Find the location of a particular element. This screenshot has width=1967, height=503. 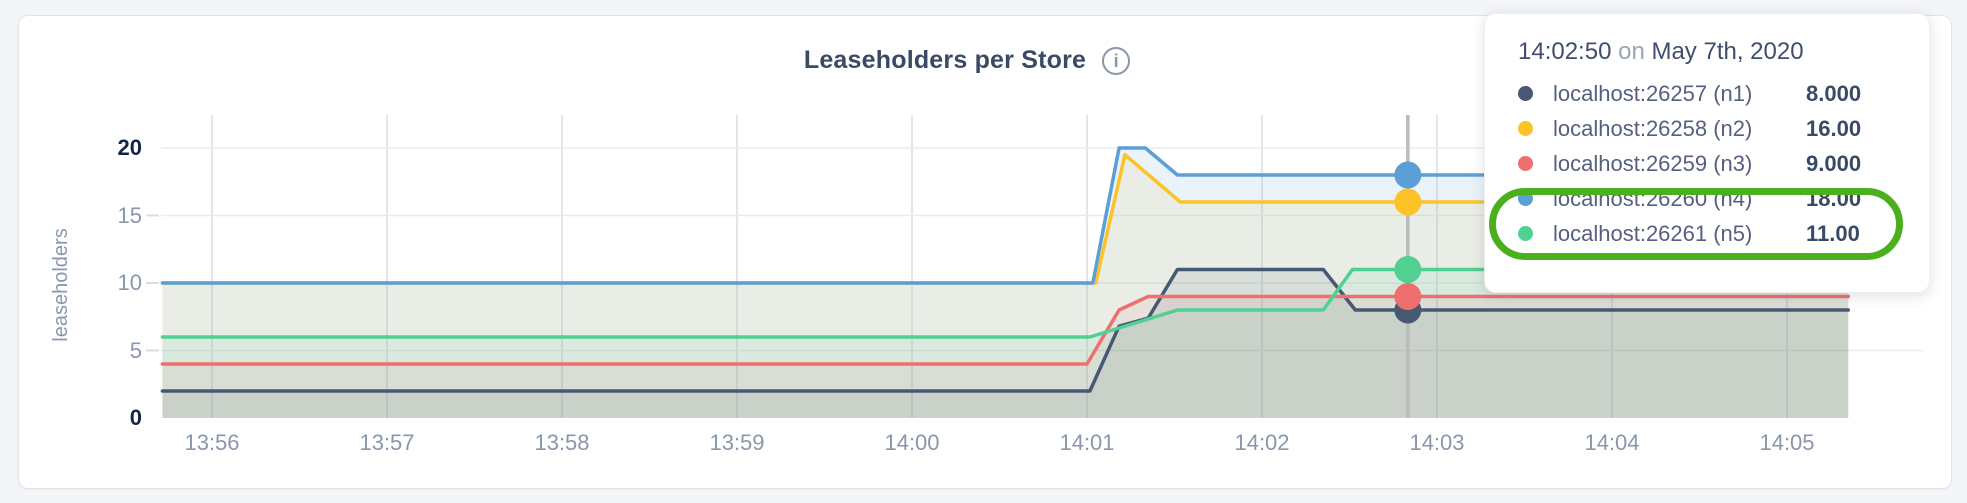

hover-dot-n2 is located at coordinates (1408, 202).